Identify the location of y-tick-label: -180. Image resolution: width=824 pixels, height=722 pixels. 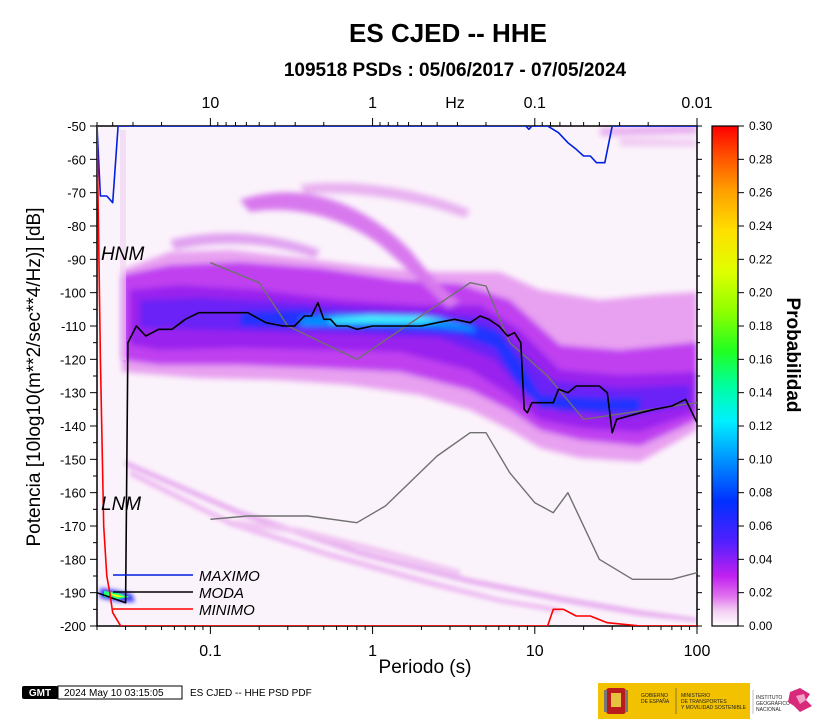
(73, 559).